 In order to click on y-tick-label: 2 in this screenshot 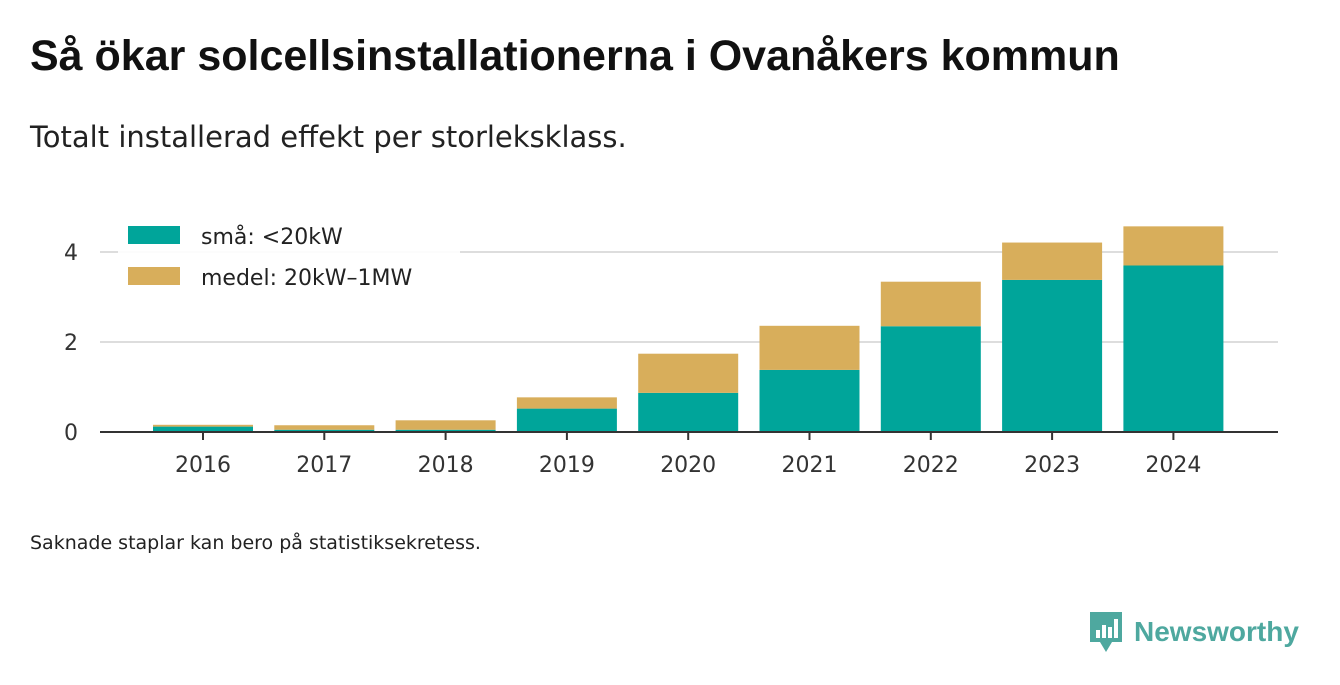, I will do `click(71, 343)`.